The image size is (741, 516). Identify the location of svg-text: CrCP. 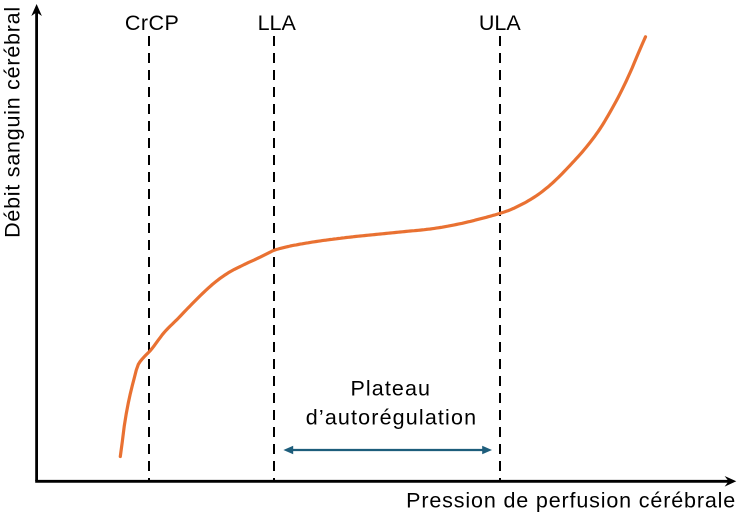
(152, 23).